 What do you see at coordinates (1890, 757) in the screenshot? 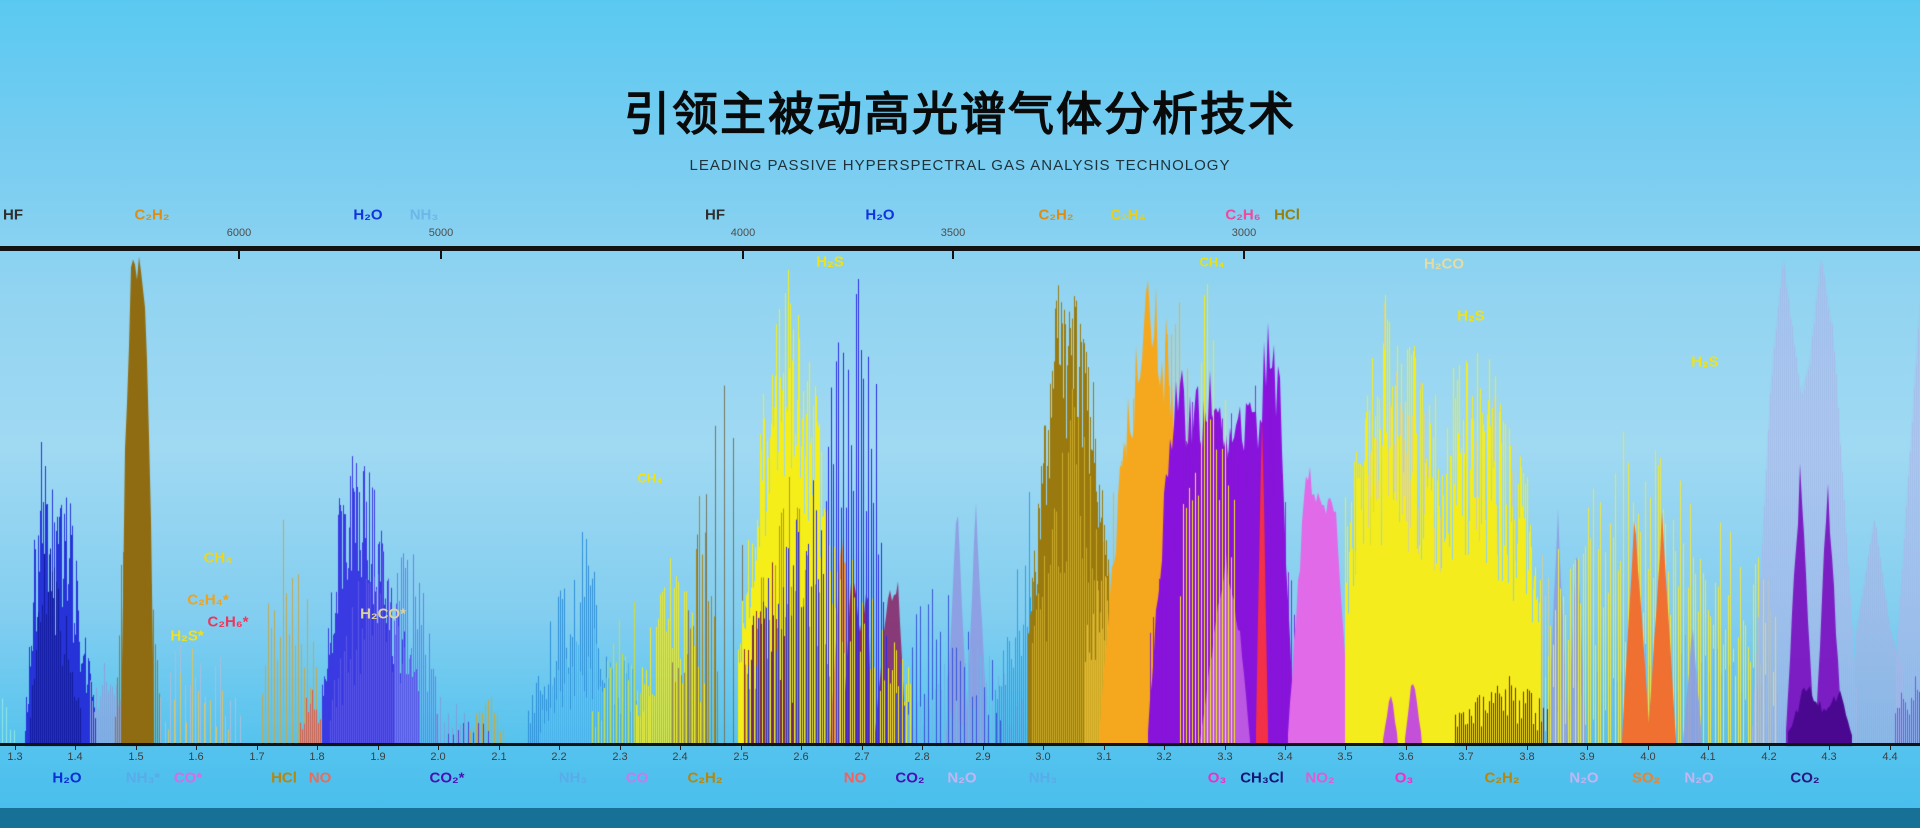
I see `wavelength-label: 4.4` at bounding box center [1890, 757].